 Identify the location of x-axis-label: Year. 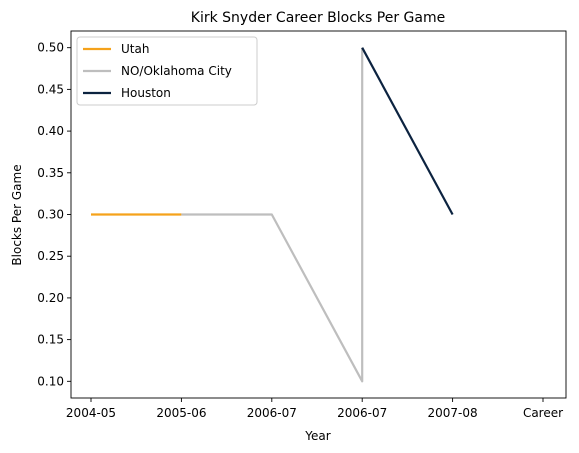
(317, 436).